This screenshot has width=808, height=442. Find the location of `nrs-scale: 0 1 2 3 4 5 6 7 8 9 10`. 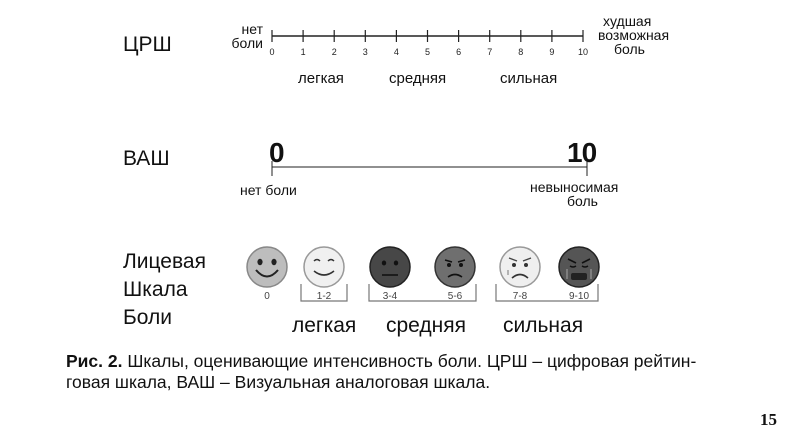

nrs-scale: 0 1 2 3 4 5 6 7 8 9 10 is located at coordinates (428, 43).